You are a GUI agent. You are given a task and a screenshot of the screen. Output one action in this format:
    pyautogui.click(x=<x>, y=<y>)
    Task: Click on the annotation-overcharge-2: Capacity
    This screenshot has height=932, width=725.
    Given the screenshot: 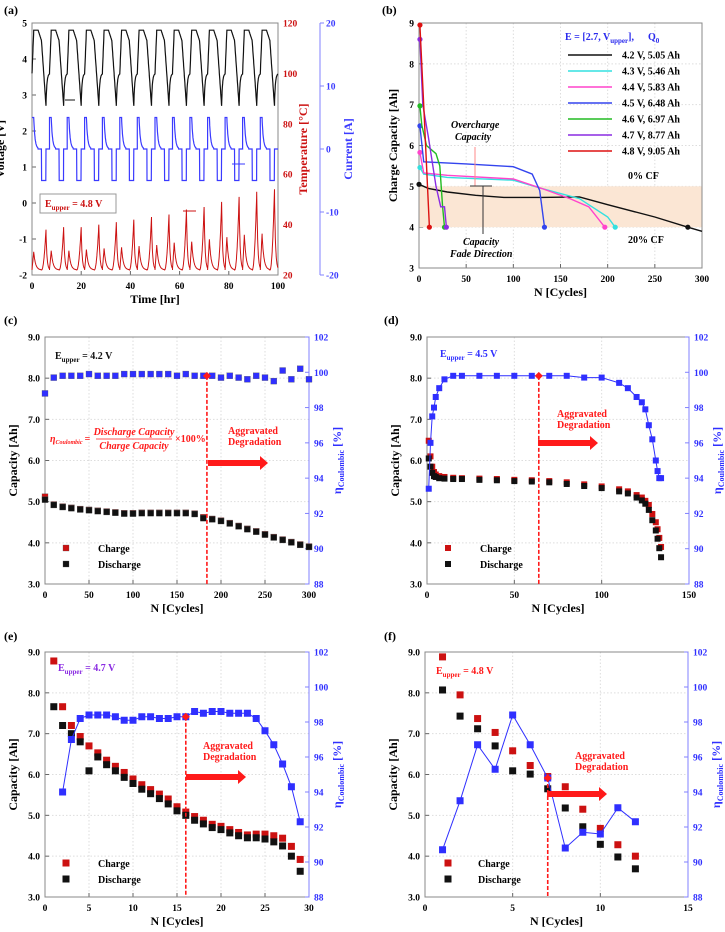 What is the action you would take?
    pyautogui.click(x=473, y=137)
    